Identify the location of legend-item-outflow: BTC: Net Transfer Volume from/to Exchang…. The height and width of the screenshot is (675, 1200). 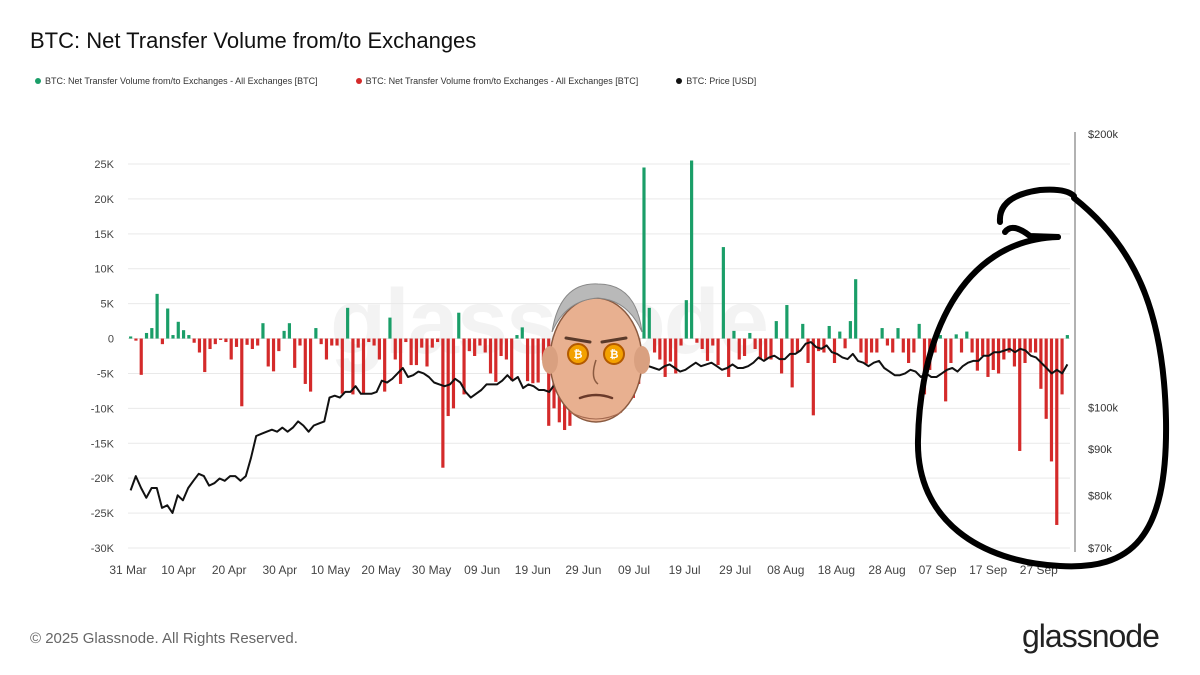
(496, 81).